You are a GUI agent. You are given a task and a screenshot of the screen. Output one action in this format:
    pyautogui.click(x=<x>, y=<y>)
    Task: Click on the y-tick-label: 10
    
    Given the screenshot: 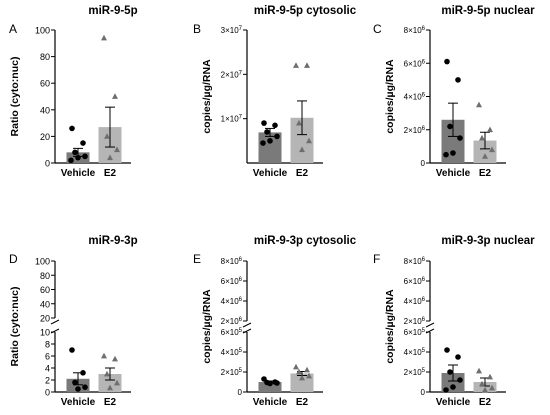 What is the action you would take?
    pyautogui.click(x=45, y=333)
    